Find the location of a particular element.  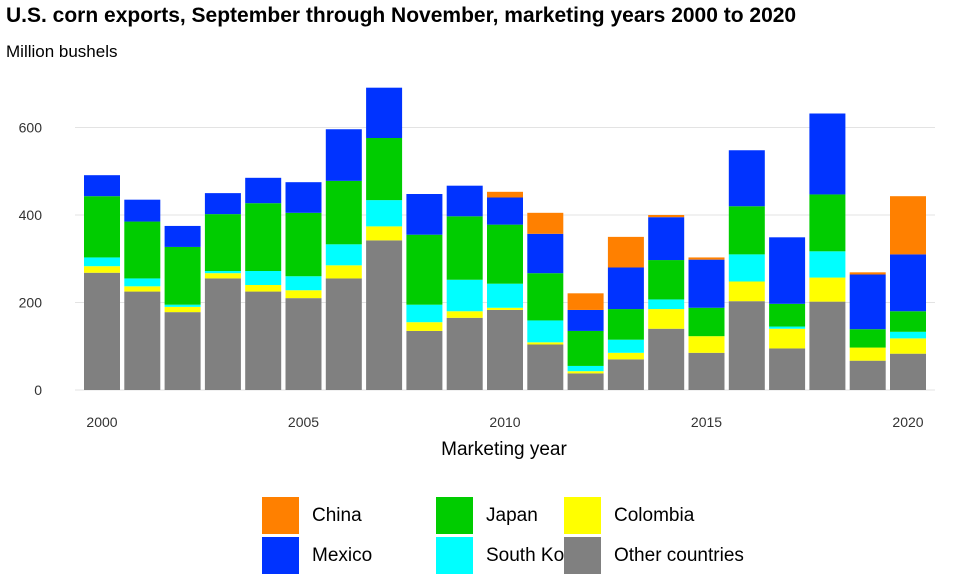

bar-2005-japan is located at coordinates (303, 244).